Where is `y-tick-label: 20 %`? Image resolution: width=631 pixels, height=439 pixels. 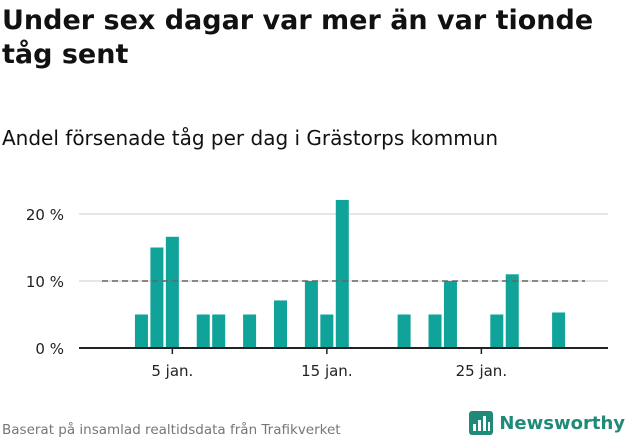
y-tick-label: 20 % is located at coordinates (45, 215).